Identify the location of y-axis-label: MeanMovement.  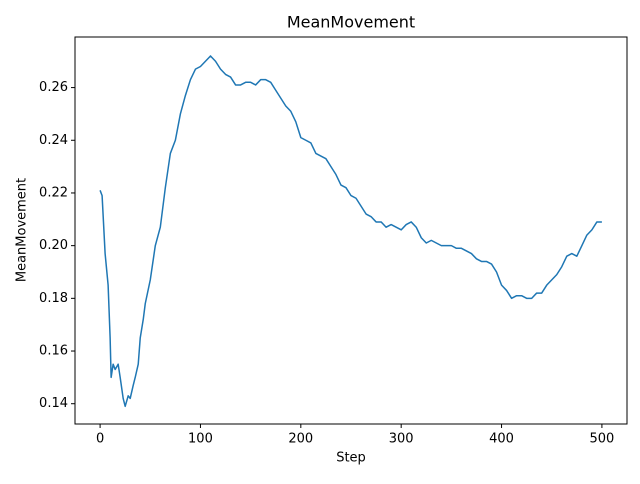
(22, 230).